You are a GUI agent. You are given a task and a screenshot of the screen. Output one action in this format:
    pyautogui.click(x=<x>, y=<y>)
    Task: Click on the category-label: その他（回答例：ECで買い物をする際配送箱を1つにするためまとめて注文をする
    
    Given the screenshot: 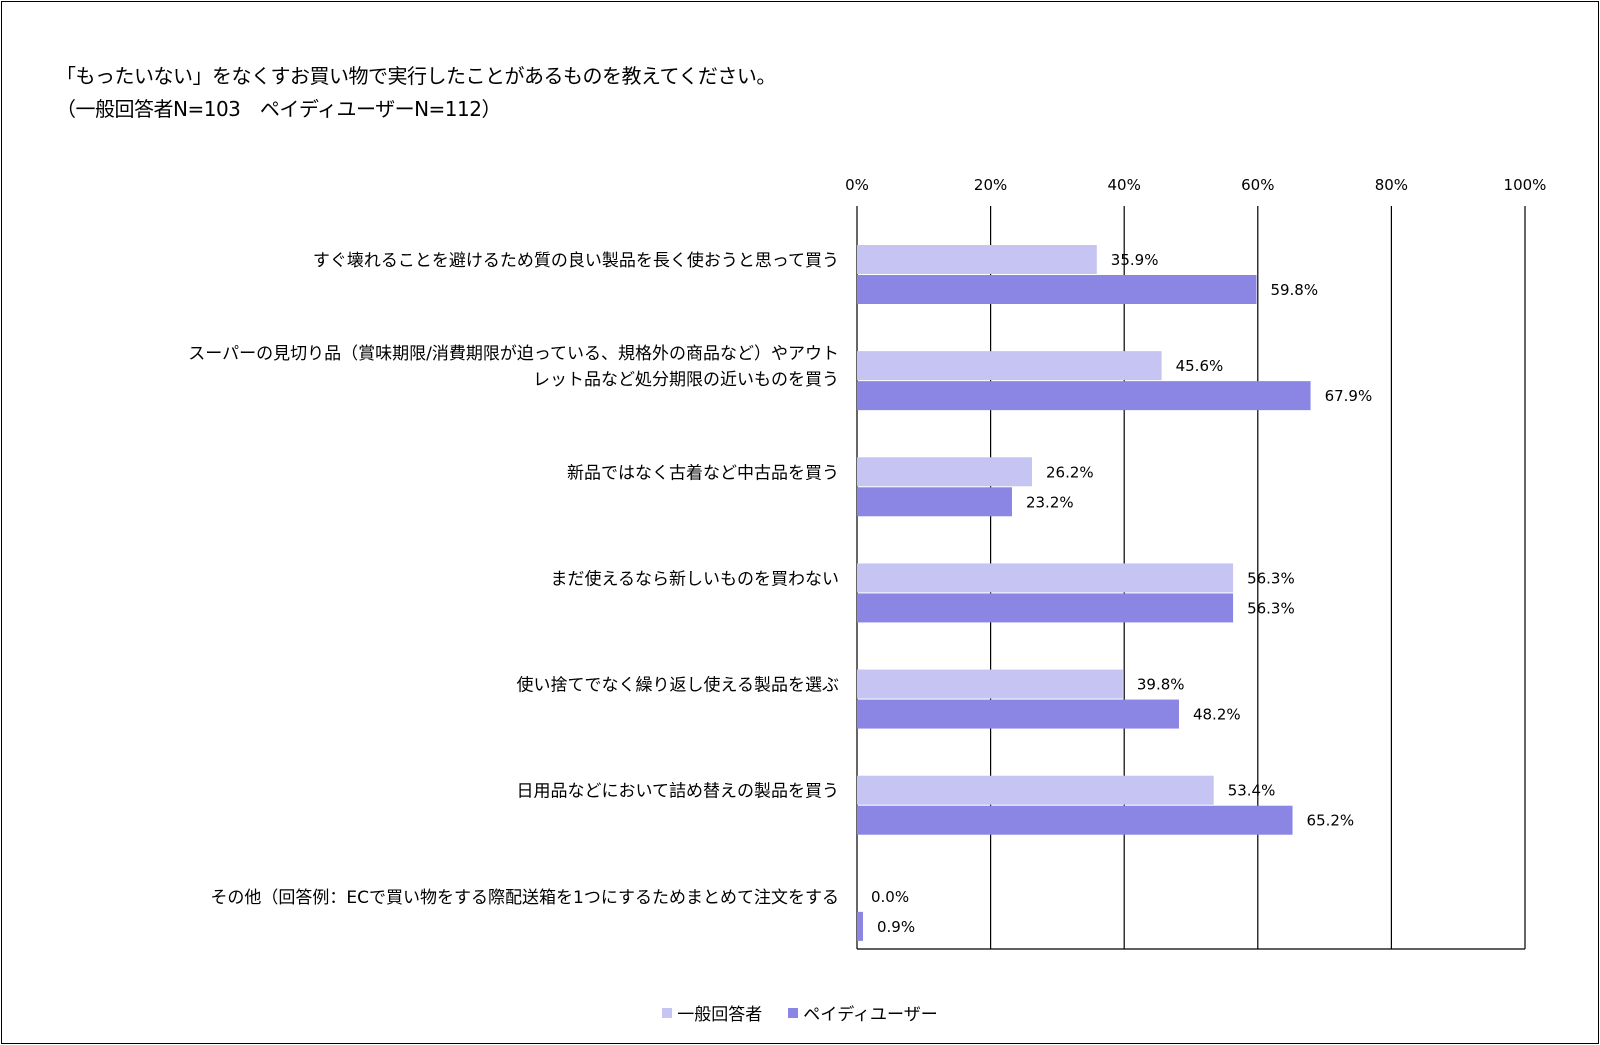 What is the action you would take?
    pyautogui.click(x=524, y=898)
    